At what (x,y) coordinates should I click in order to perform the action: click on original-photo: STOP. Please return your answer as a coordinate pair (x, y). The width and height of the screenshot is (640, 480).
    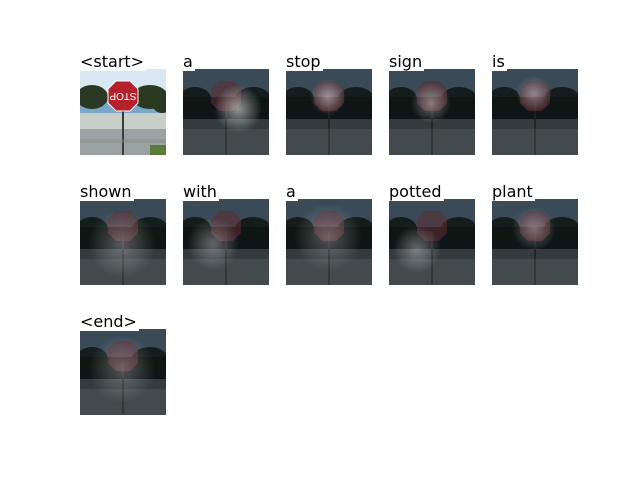
    Looking at the image, I should click on (123, 112).